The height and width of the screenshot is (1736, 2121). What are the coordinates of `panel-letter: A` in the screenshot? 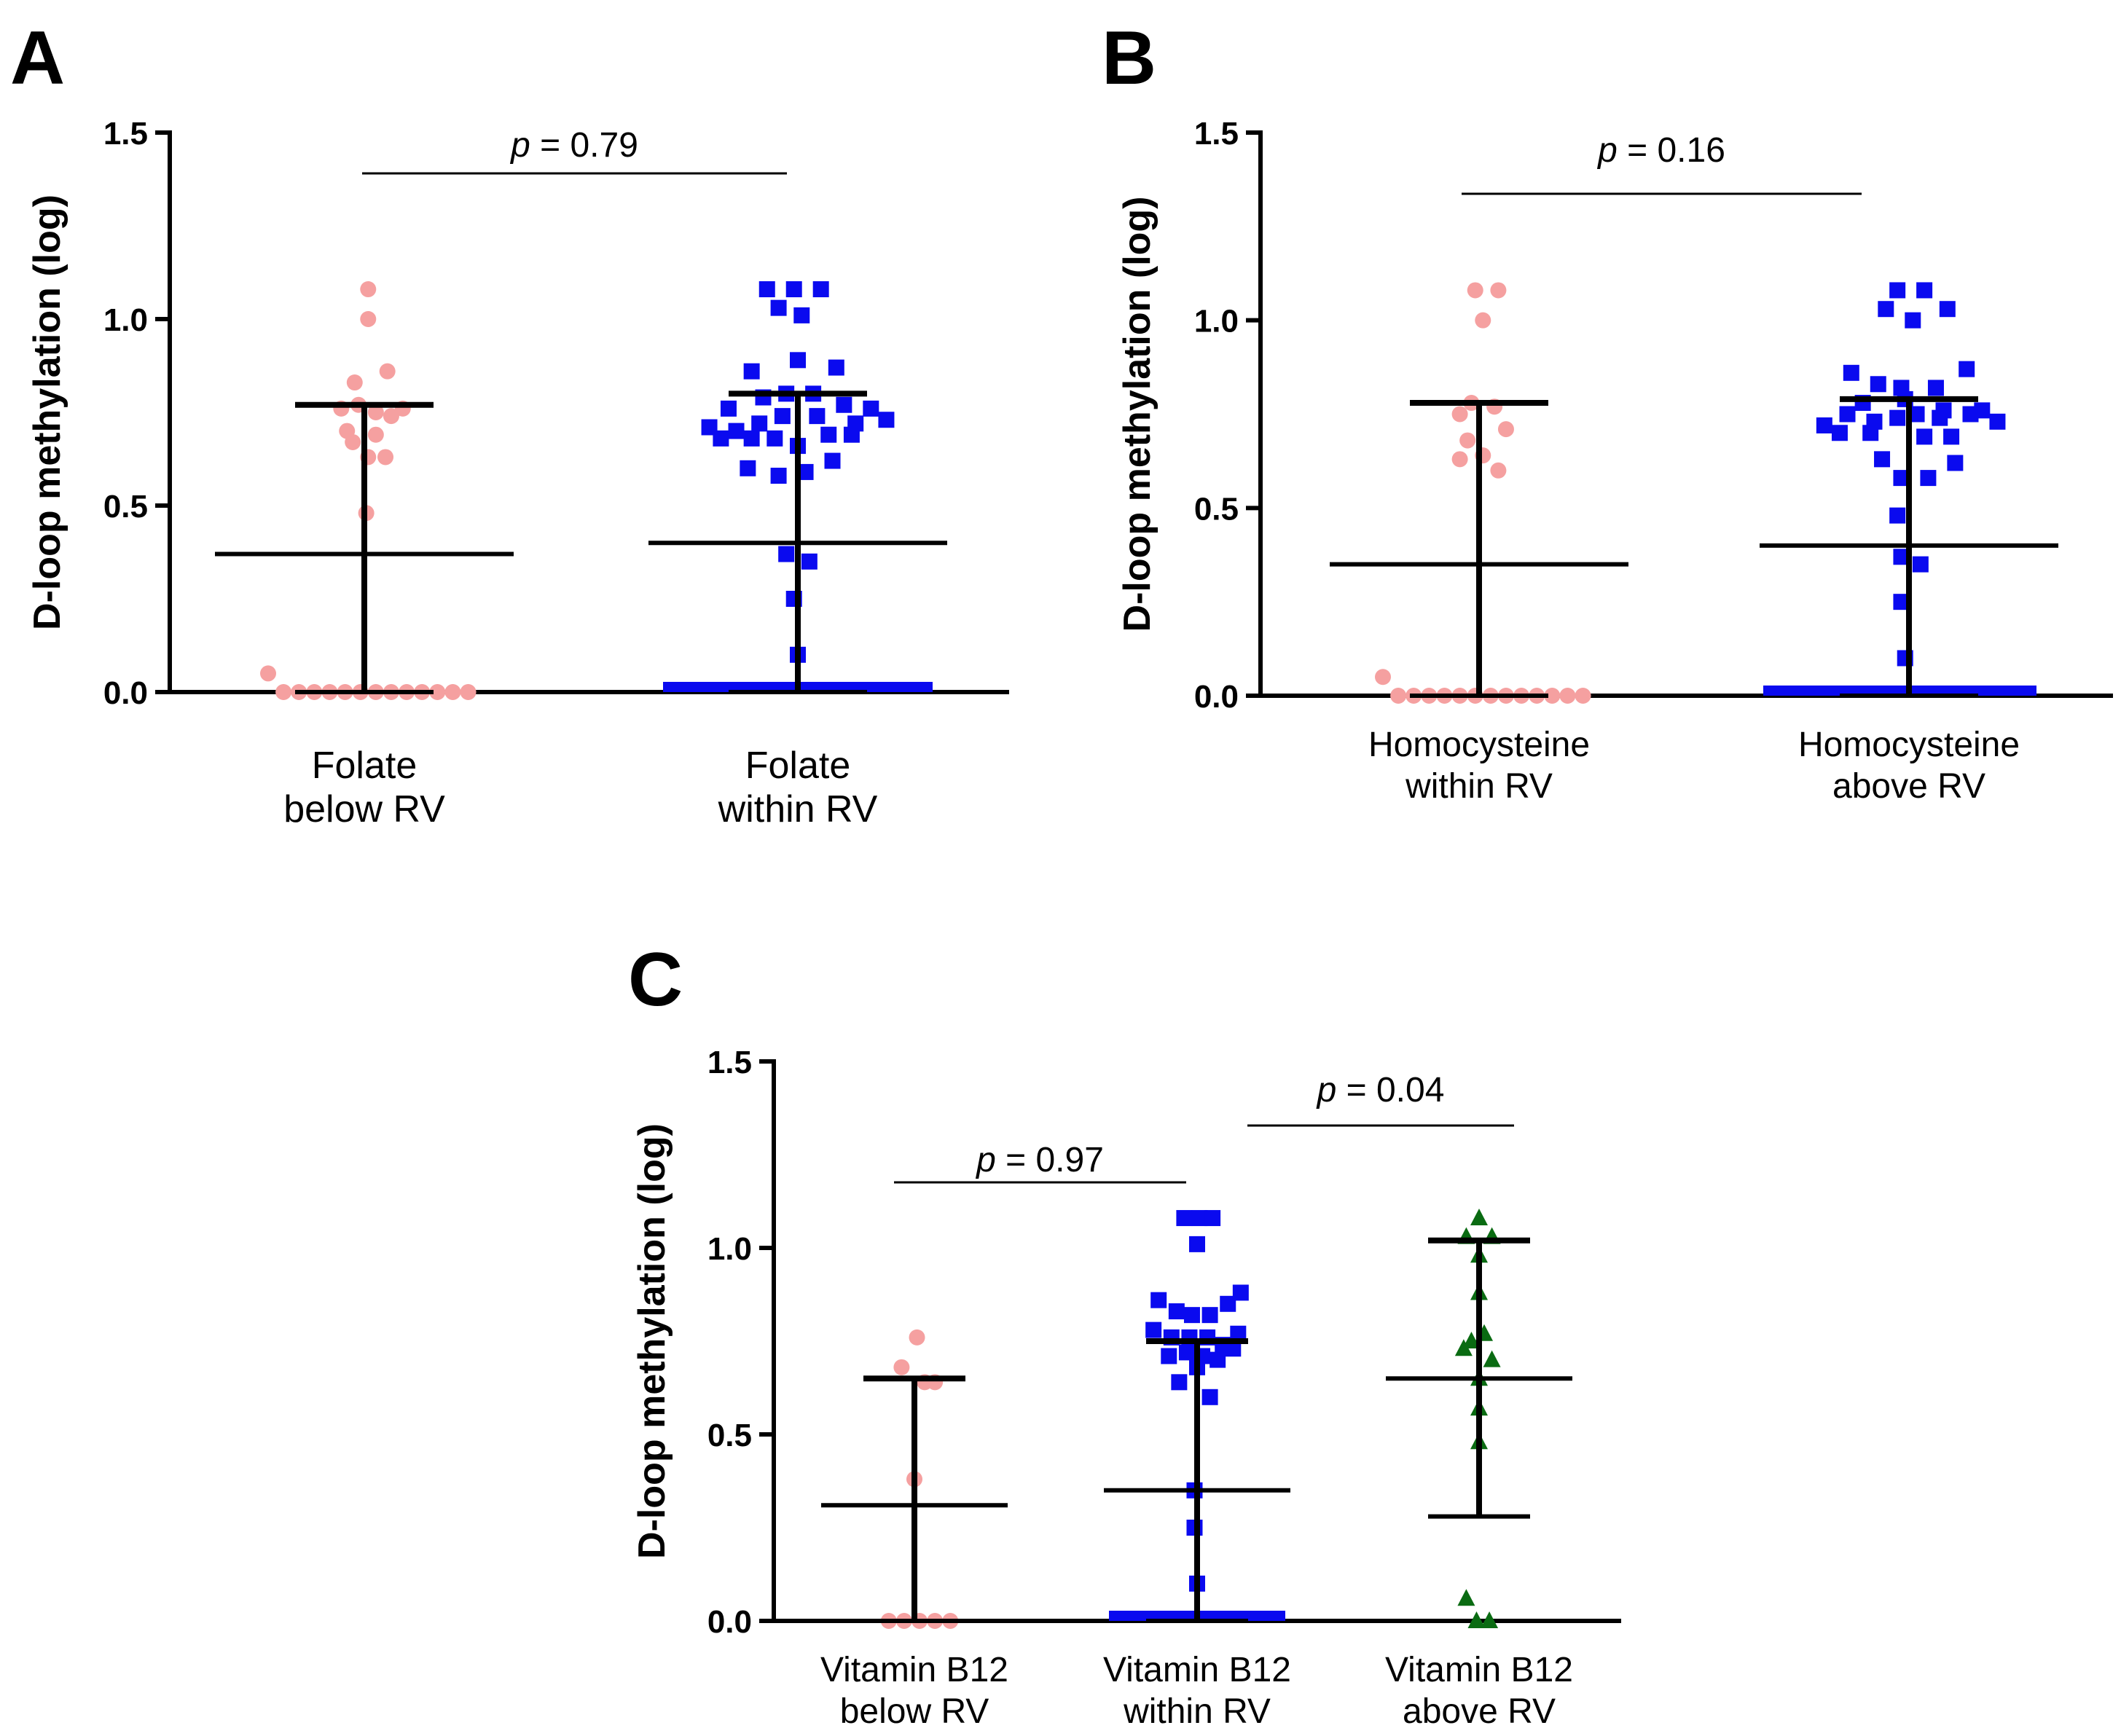 It's located at (37, 58).